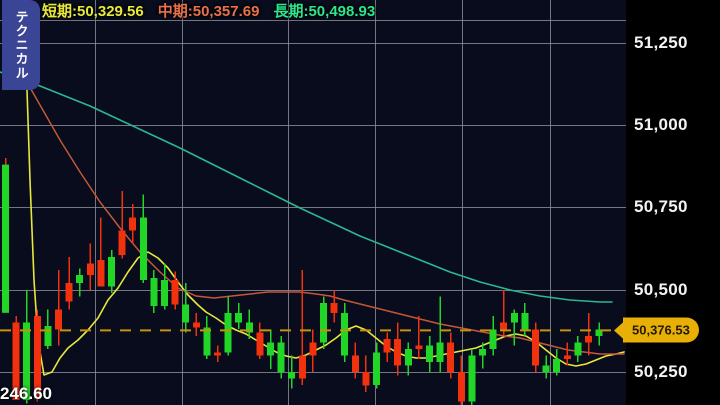 The image size is (720, 405). What do you see at coordinates (661, 289) in the screenshot?
I see `price-axis-tick-label: 50,500` at bounding box center [661, 289].